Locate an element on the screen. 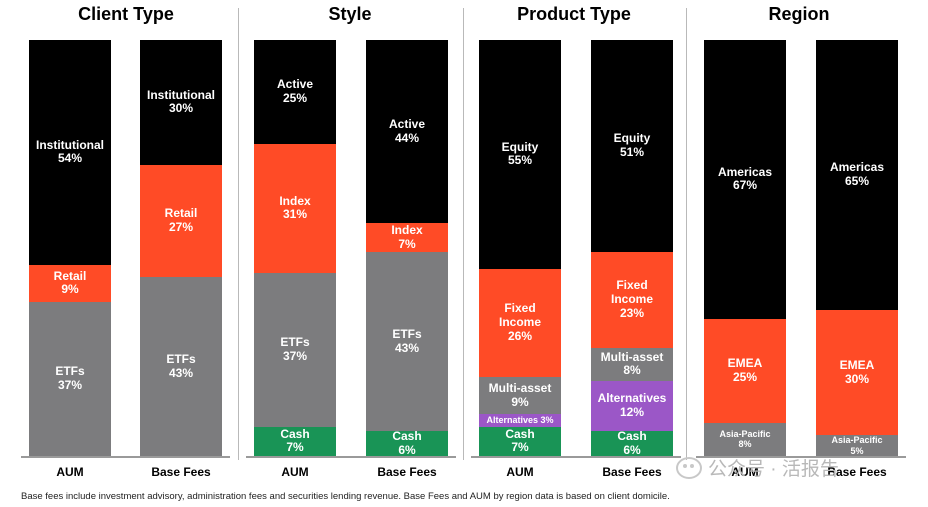  bar-segment-style-base-fees-cash: Cash 6% is located at coordinates (407, 442).